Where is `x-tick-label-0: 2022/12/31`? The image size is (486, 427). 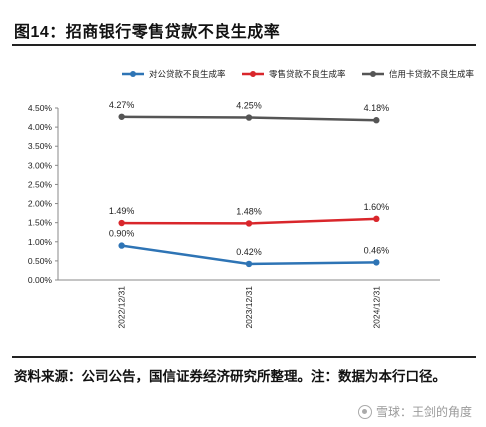
x-tick-label-0: 2022/12/31 is located at coordinates (122, 307).